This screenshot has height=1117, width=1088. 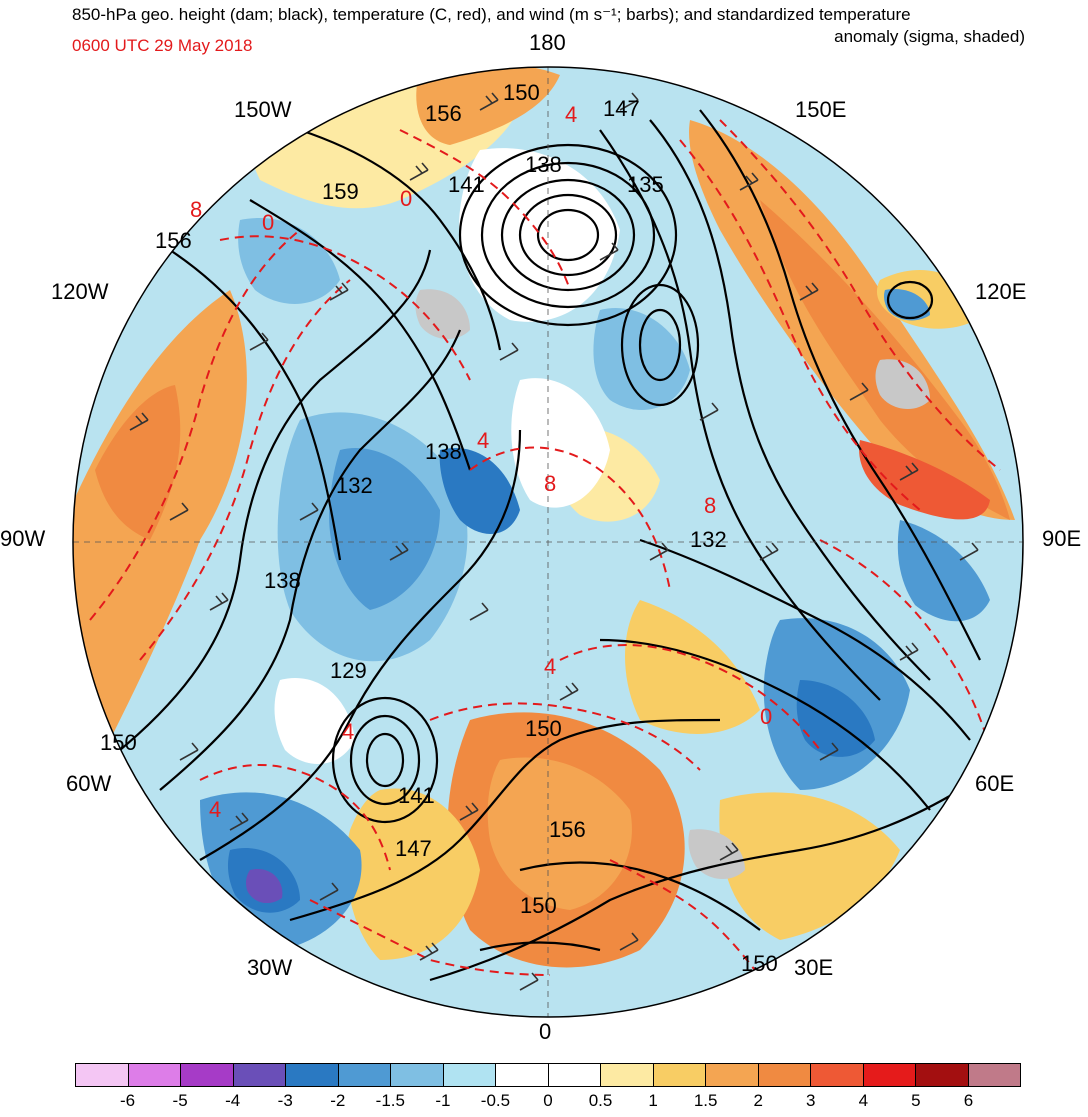 I want to click on lon-label-150e: 150E, so click(x=821, y=109).